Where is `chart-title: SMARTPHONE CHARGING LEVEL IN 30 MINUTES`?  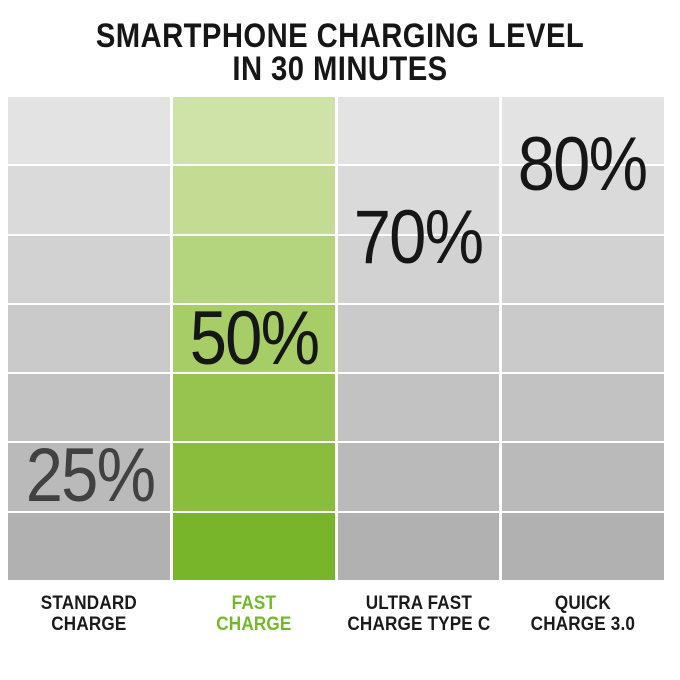
chart-title: SMARTPHONE CHARGING LEVEL IN 30 MINUTES is located at coordinates (340, 52).